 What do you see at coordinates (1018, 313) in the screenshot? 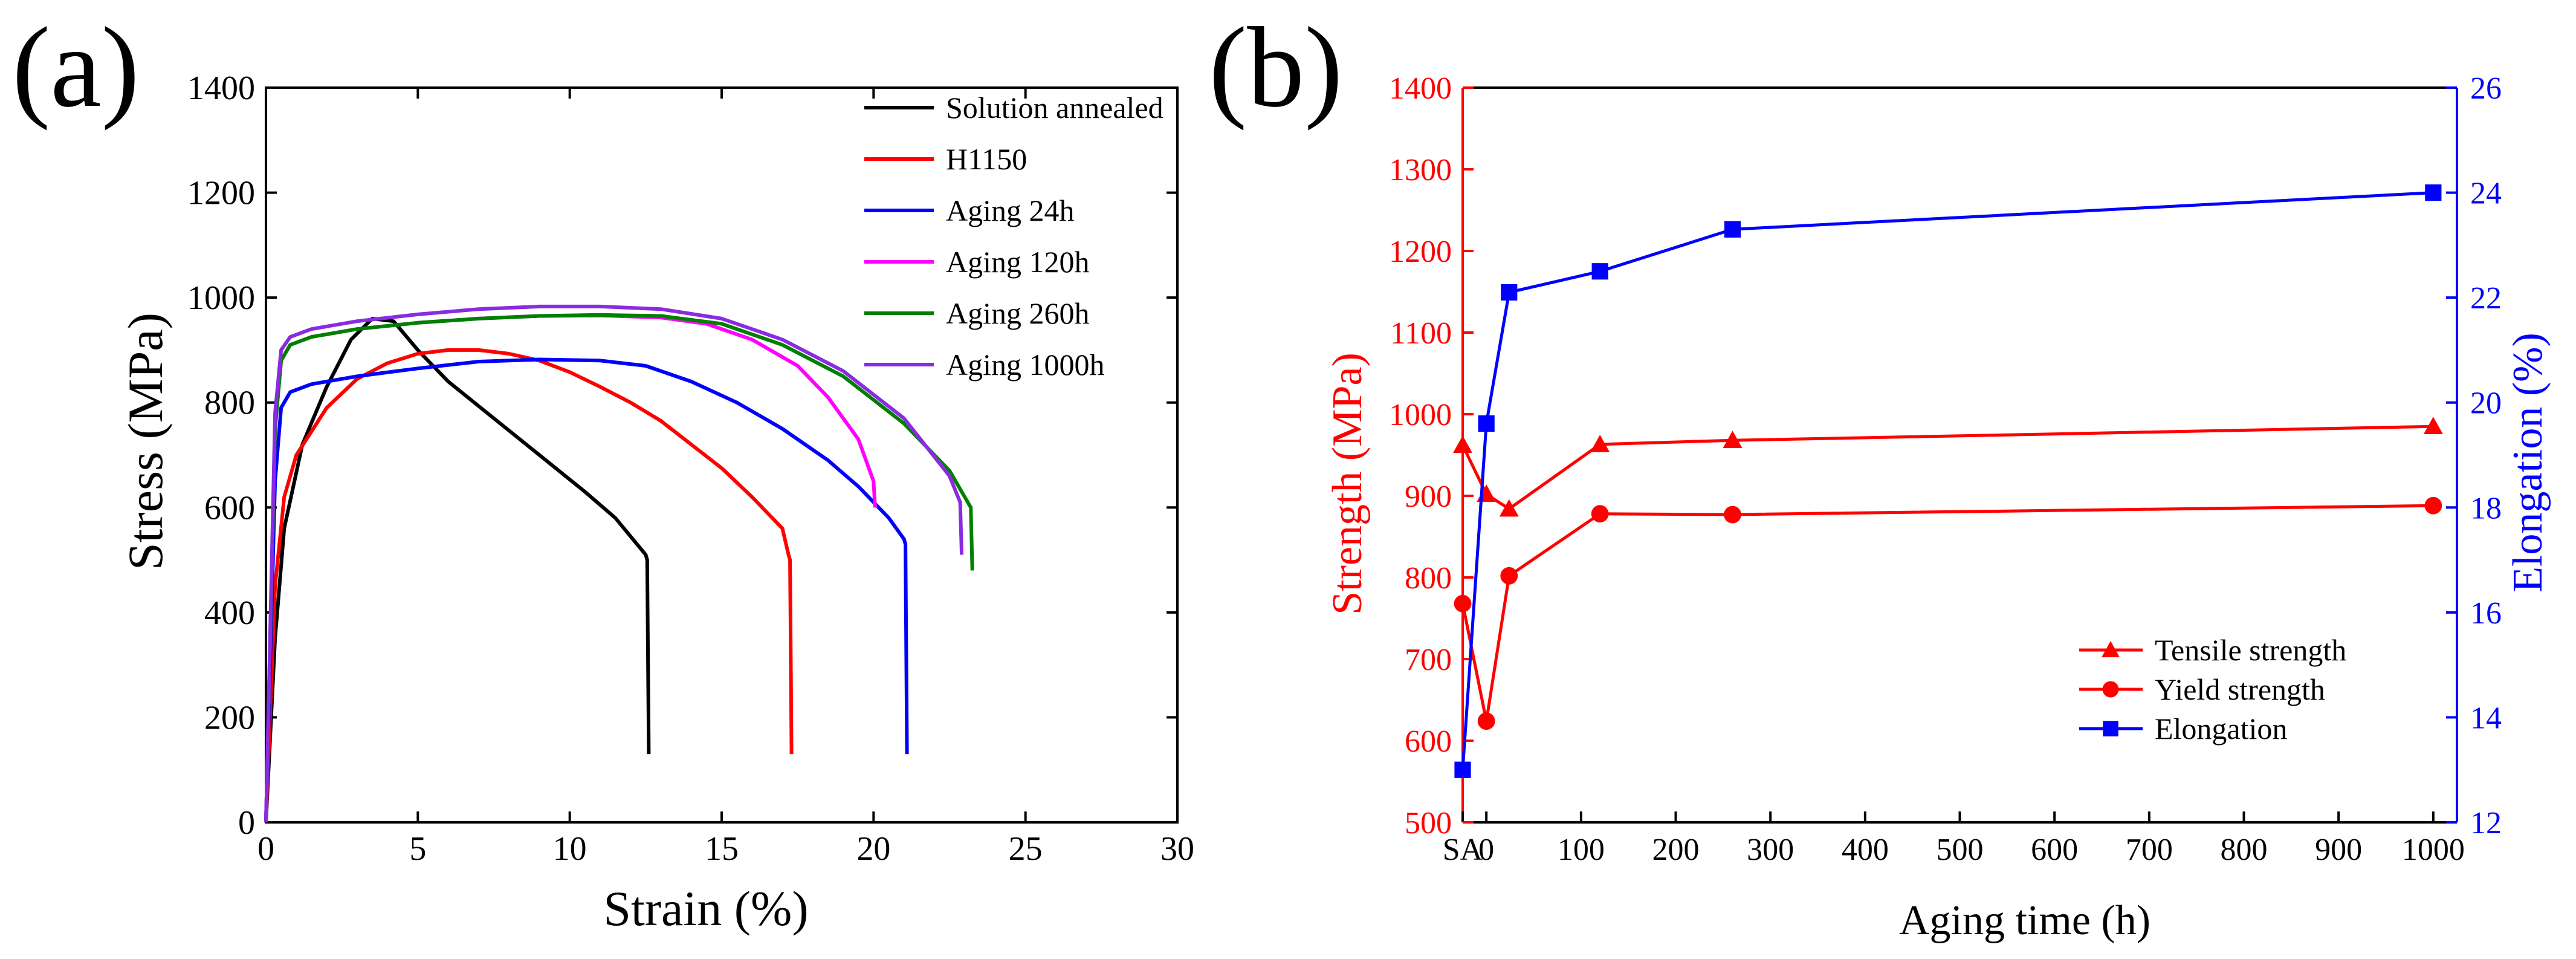
I see `legend-label-4: Aging 260h` at bounding box center [1018, 313].